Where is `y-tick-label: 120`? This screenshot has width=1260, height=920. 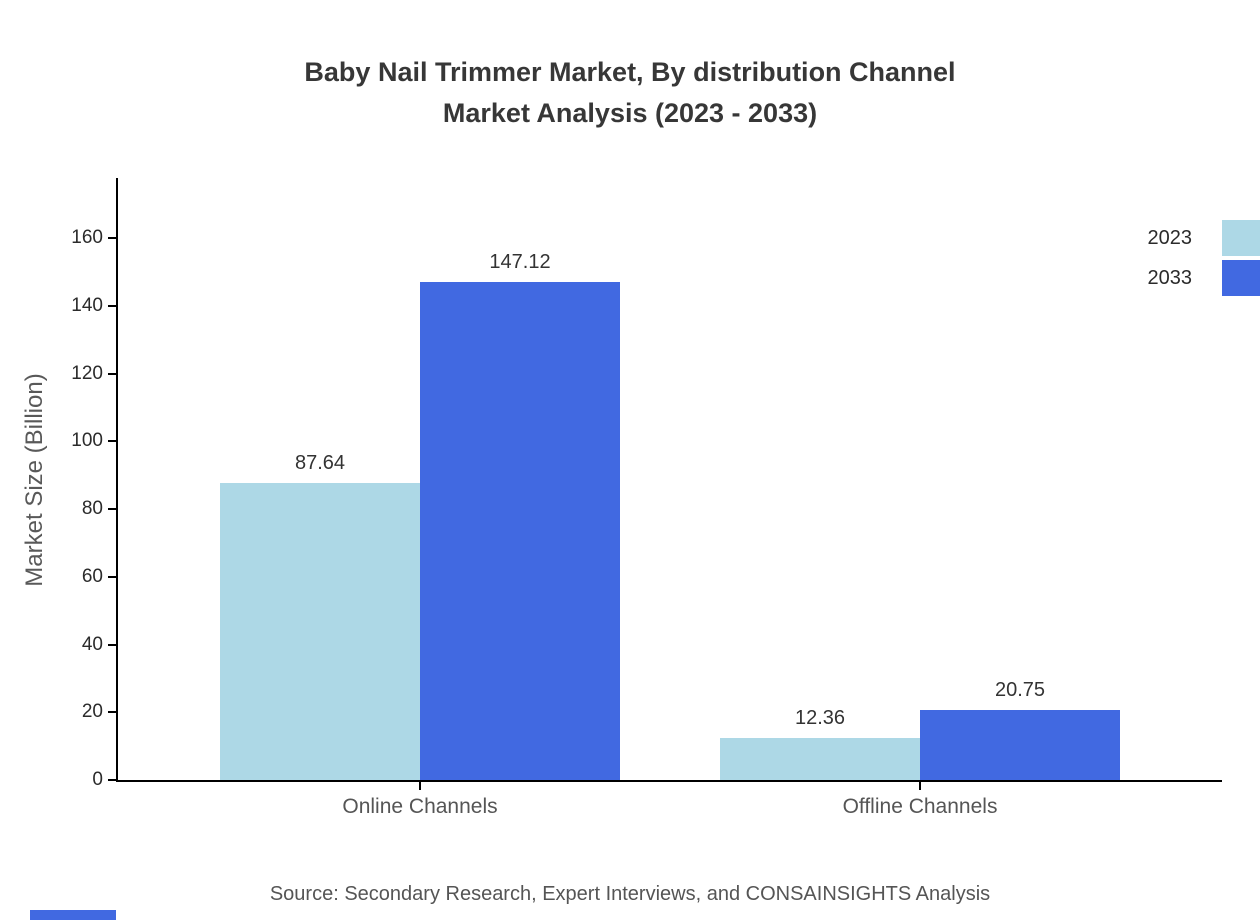 y-tick-label: 120 is located at coordinates (87, 373).